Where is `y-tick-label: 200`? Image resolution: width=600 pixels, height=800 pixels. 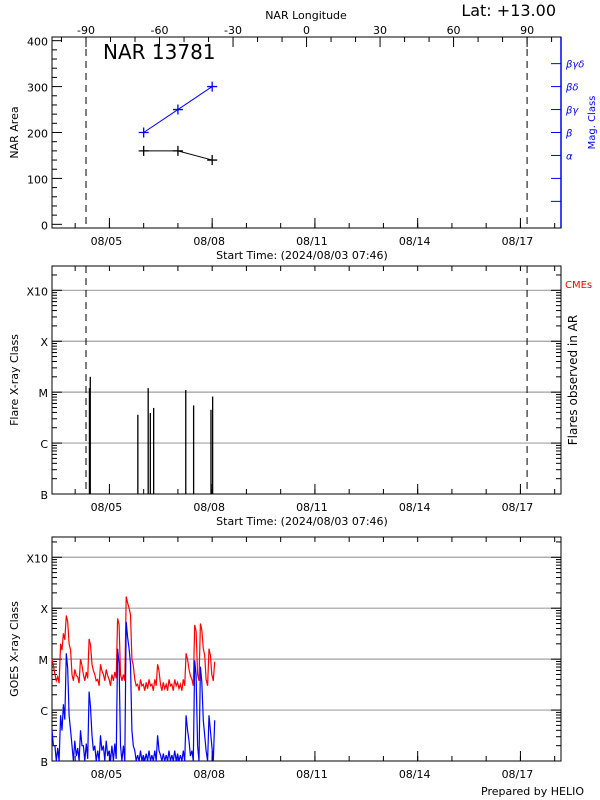
y-tick-label: 200 is located at coordinates (37, 134).